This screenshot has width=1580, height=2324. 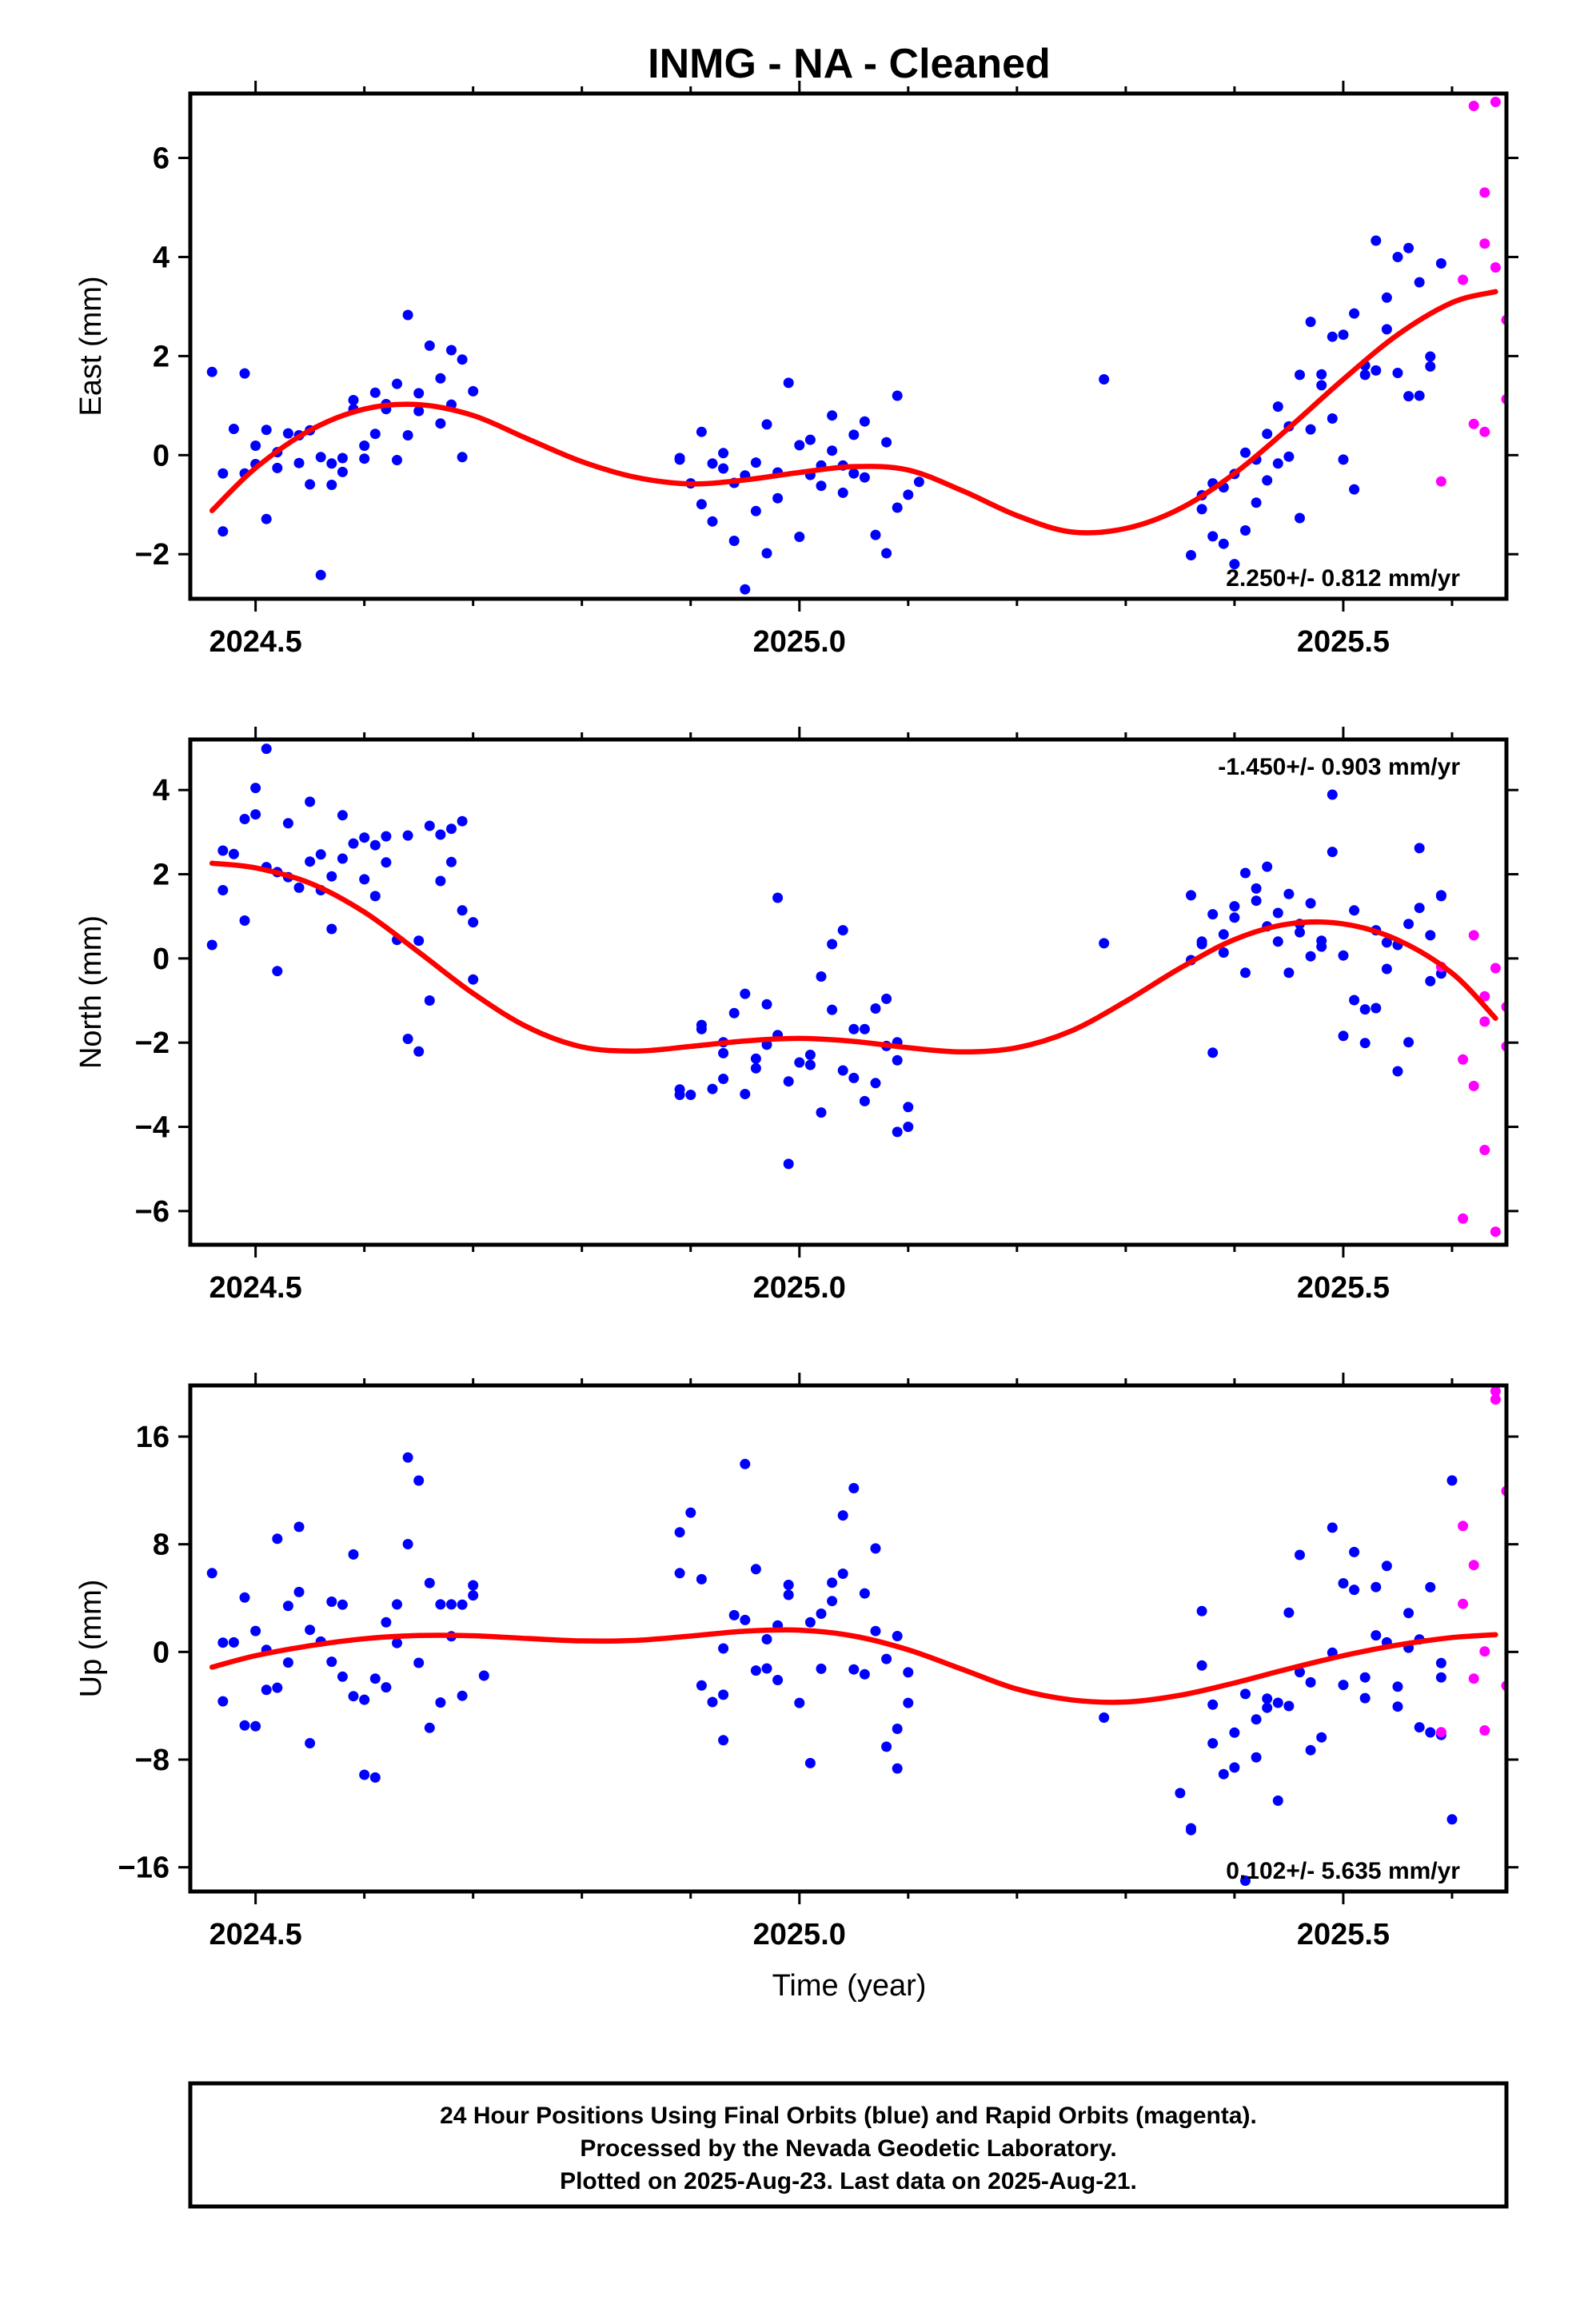 What do you see at coordinates (144, 1868) in the screenshot?
I see `y-tick-label: −16` at bounding box center [144, 1868].